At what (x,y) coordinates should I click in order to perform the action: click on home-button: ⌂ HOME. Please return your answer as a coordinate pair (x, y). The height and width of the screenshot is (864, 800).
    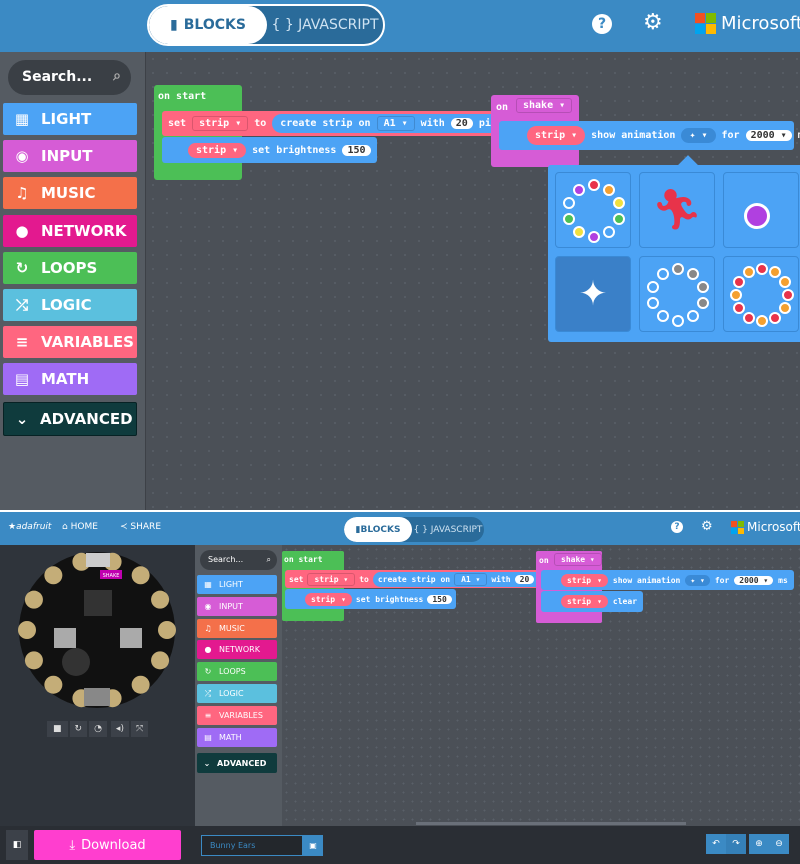
    Looking at the image, I should click on (80, 527).